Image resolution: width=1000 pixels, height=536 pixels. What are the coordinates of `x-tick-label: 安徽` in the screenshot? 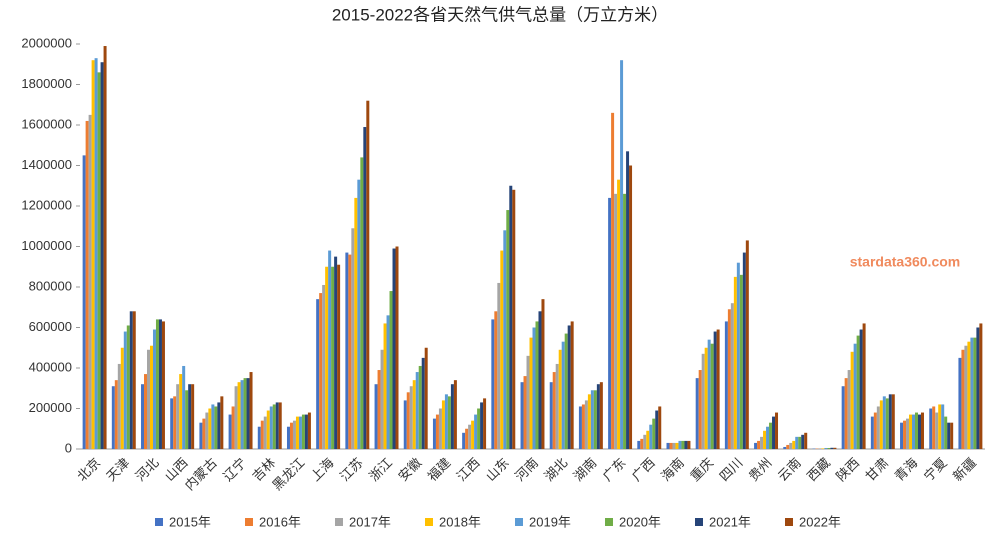 It's located at (409, 469).